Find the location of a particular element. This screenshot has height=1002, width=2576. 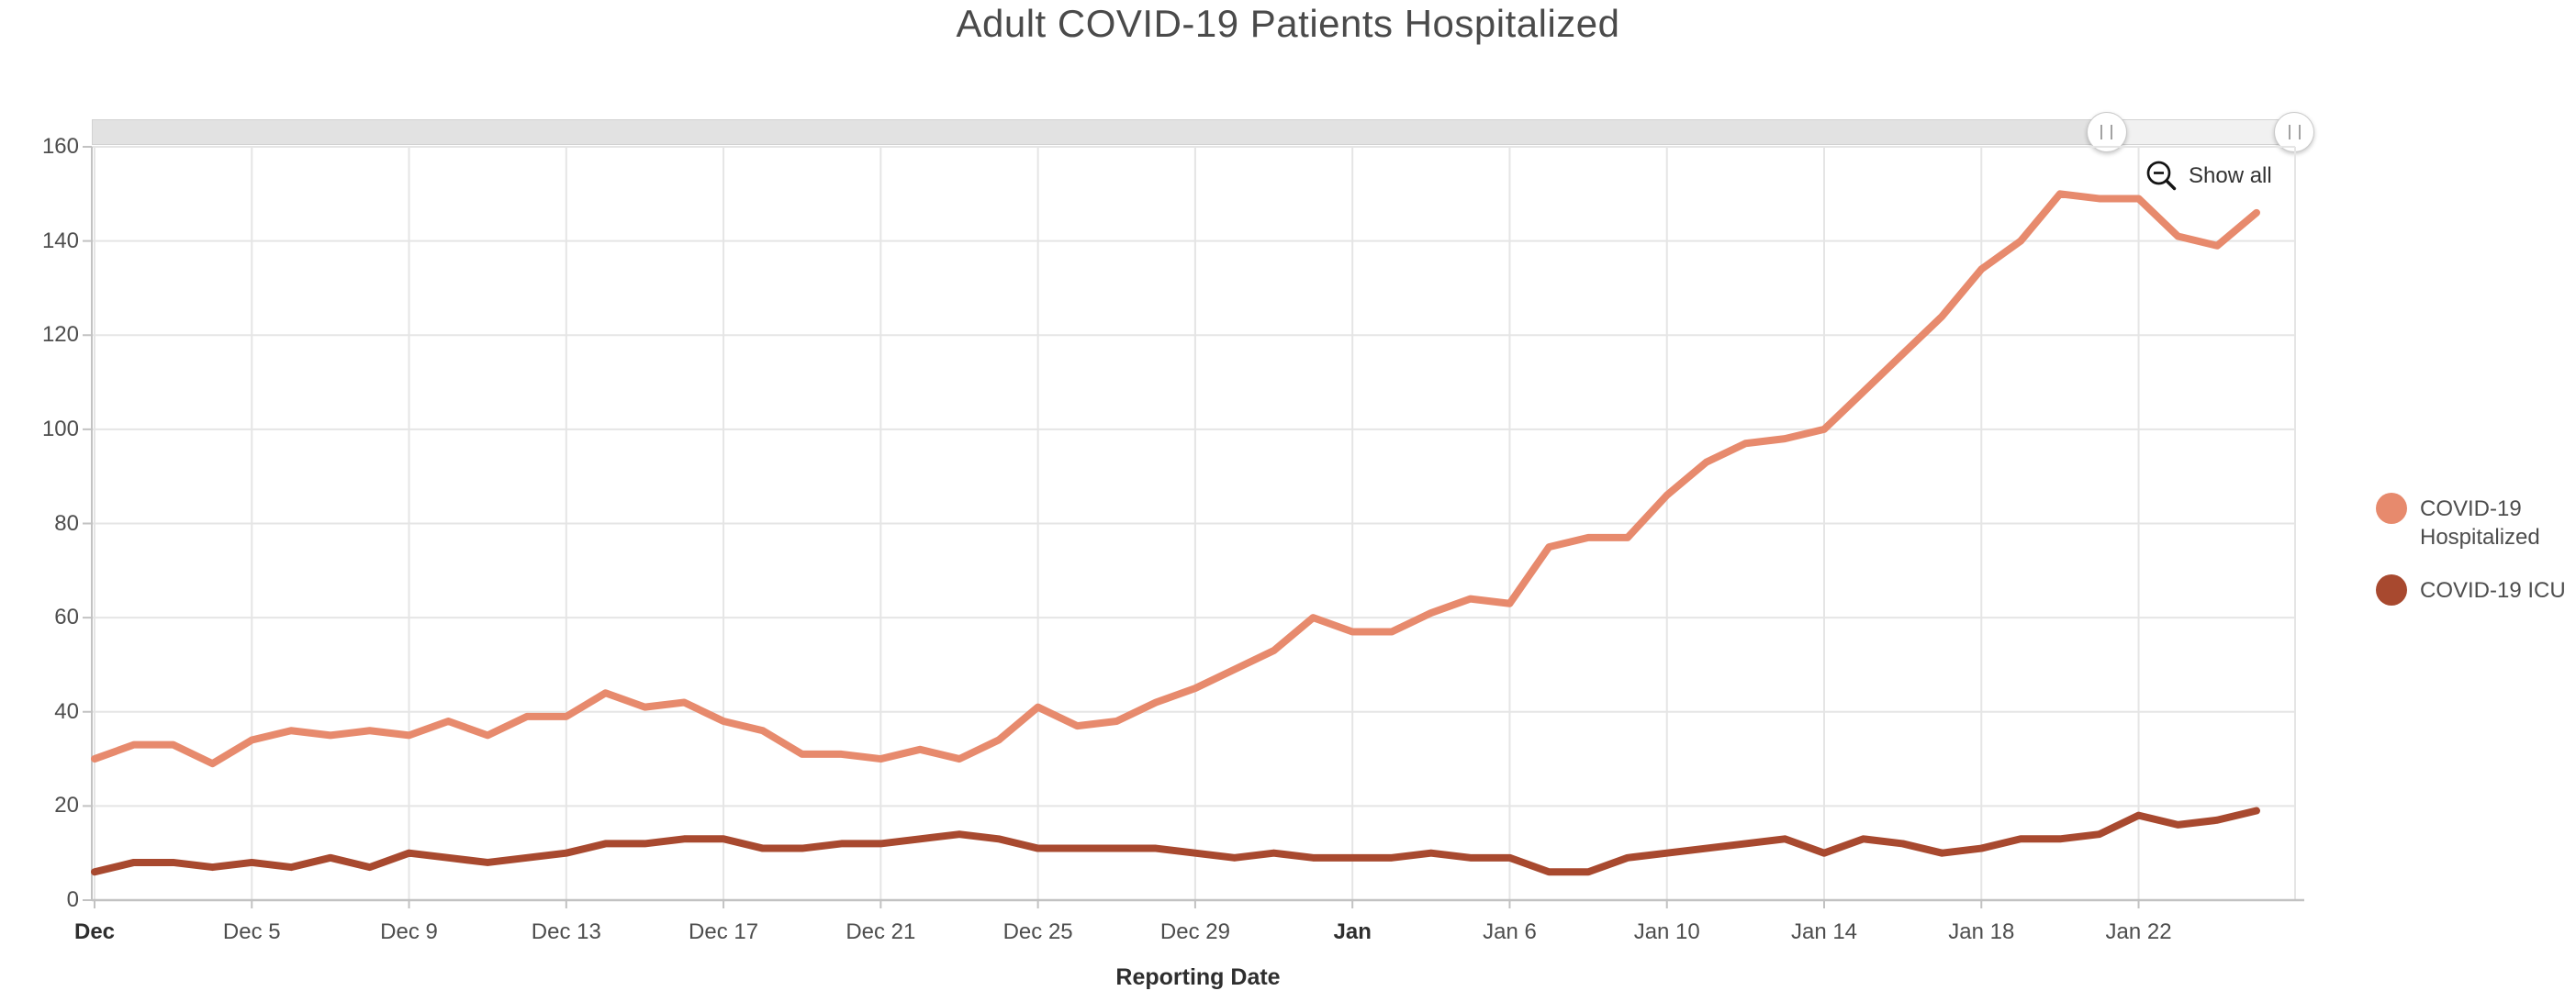

slider-left-handle is located at coordinates (2106, 132).